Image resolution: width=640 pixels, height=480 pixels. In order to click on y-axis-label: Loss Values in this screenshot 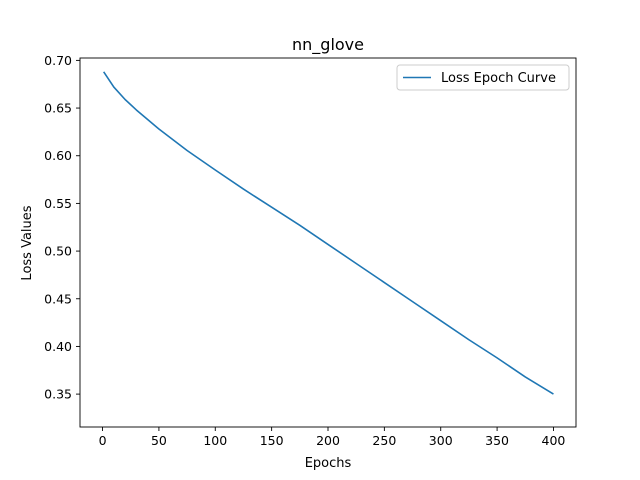, I will do `click(27, 242)`.